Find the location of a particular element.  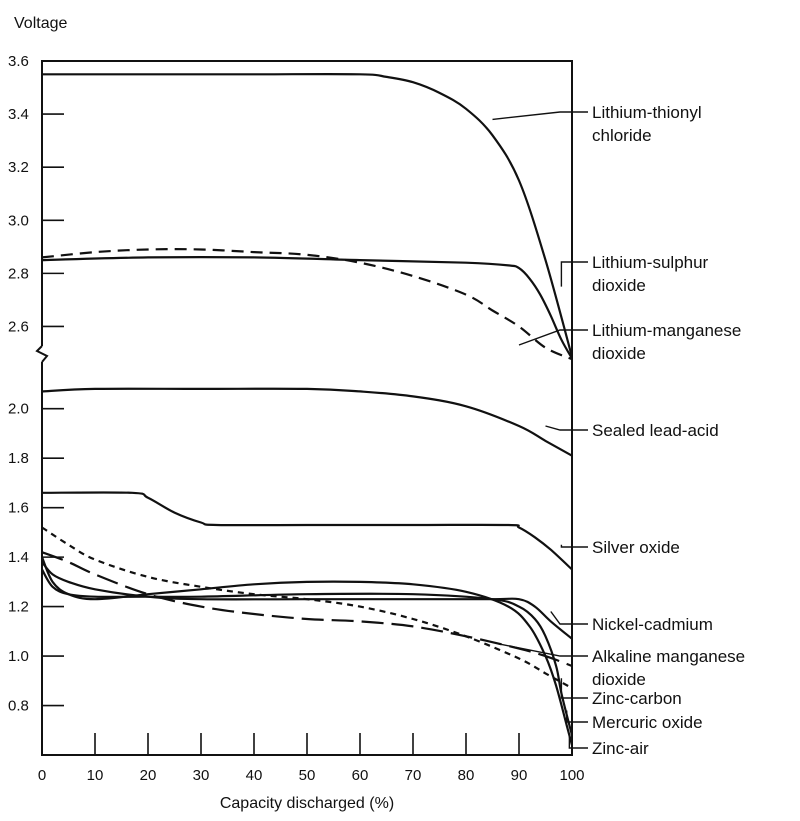

y-tick-label: 1.2 is located at coordinates (18, 607).